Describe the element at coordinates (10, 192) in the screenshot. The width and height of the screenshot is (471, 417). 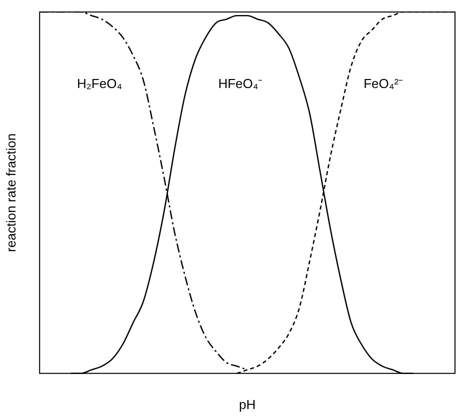
I see `y-axis-title: reaction rate fraction` at that location.